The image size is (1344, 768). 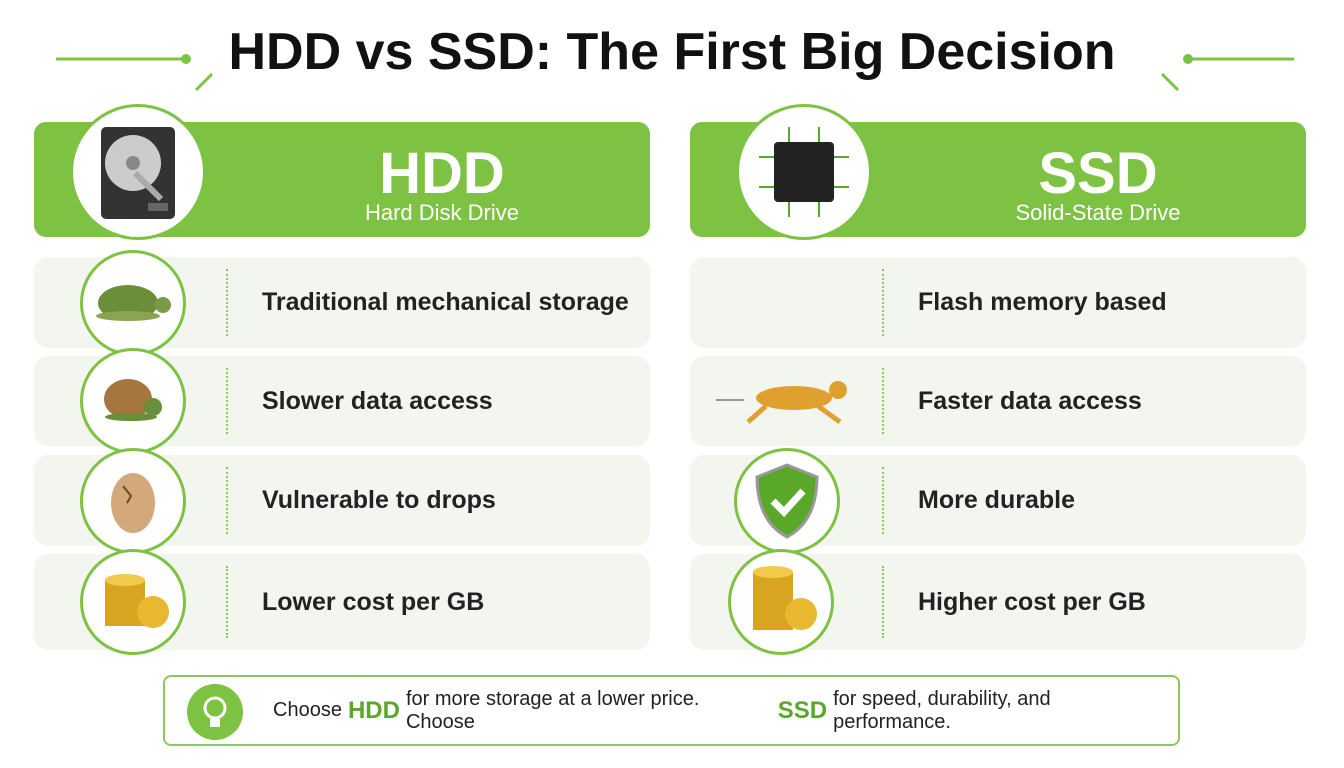 I want to click on row: More durable, so click(x=998, y=500).